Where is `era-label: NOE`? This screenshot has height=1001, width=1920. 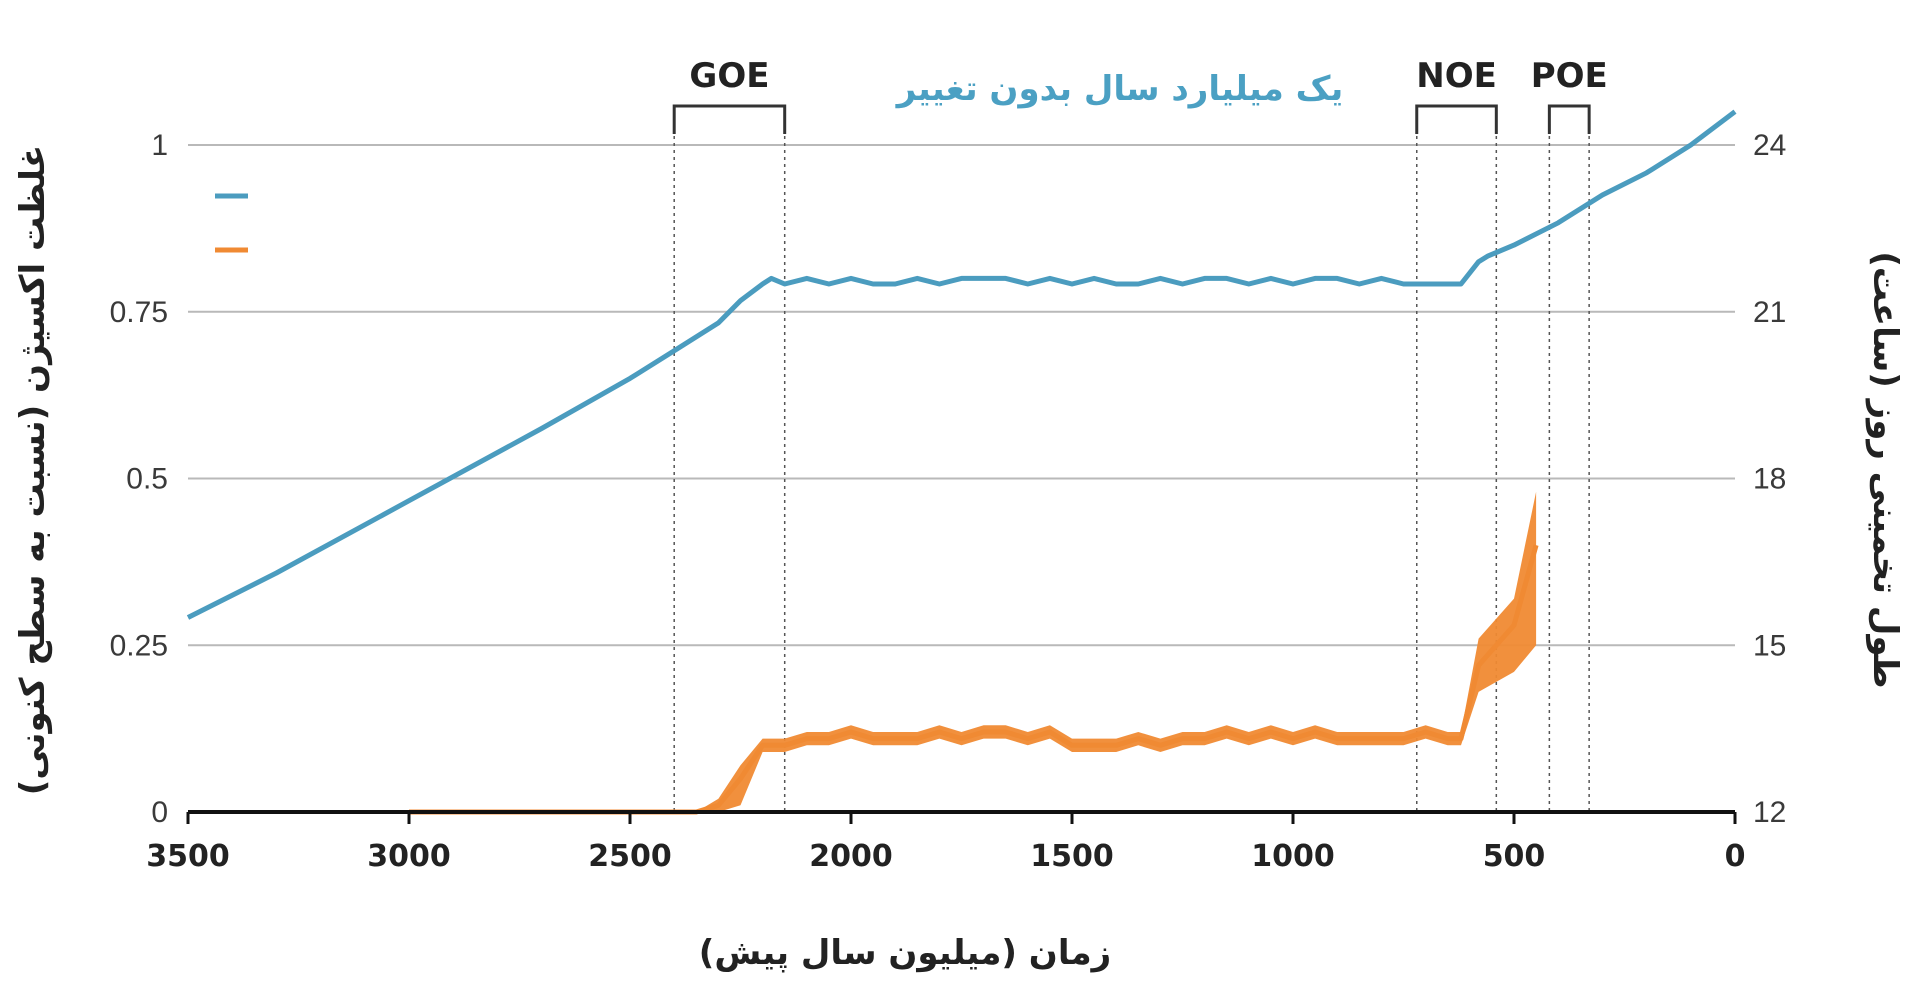 era-label: NOE is located at coordinates (1456, 76).